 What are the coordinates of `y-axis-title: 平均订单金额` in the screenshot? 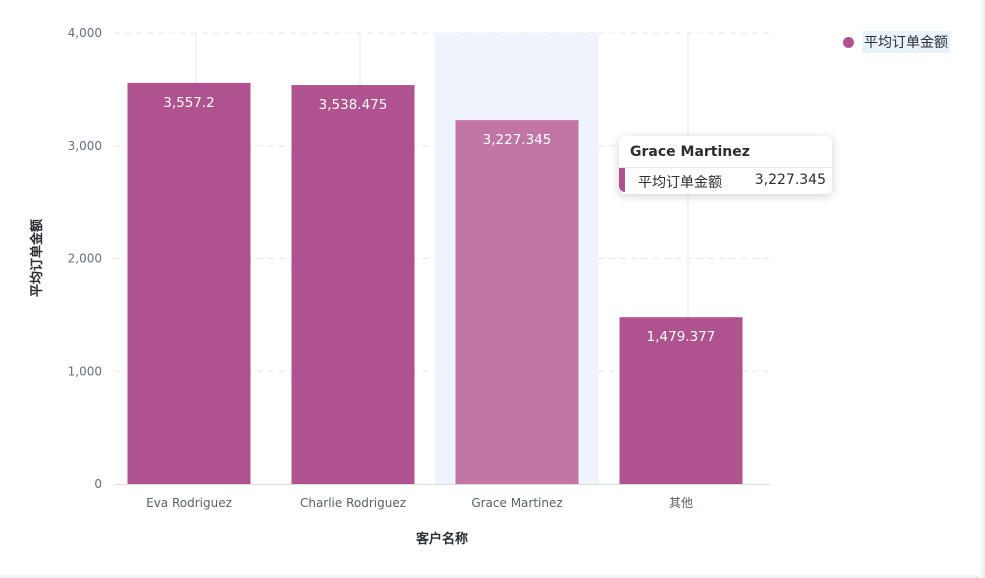 It's located at (37, 258).